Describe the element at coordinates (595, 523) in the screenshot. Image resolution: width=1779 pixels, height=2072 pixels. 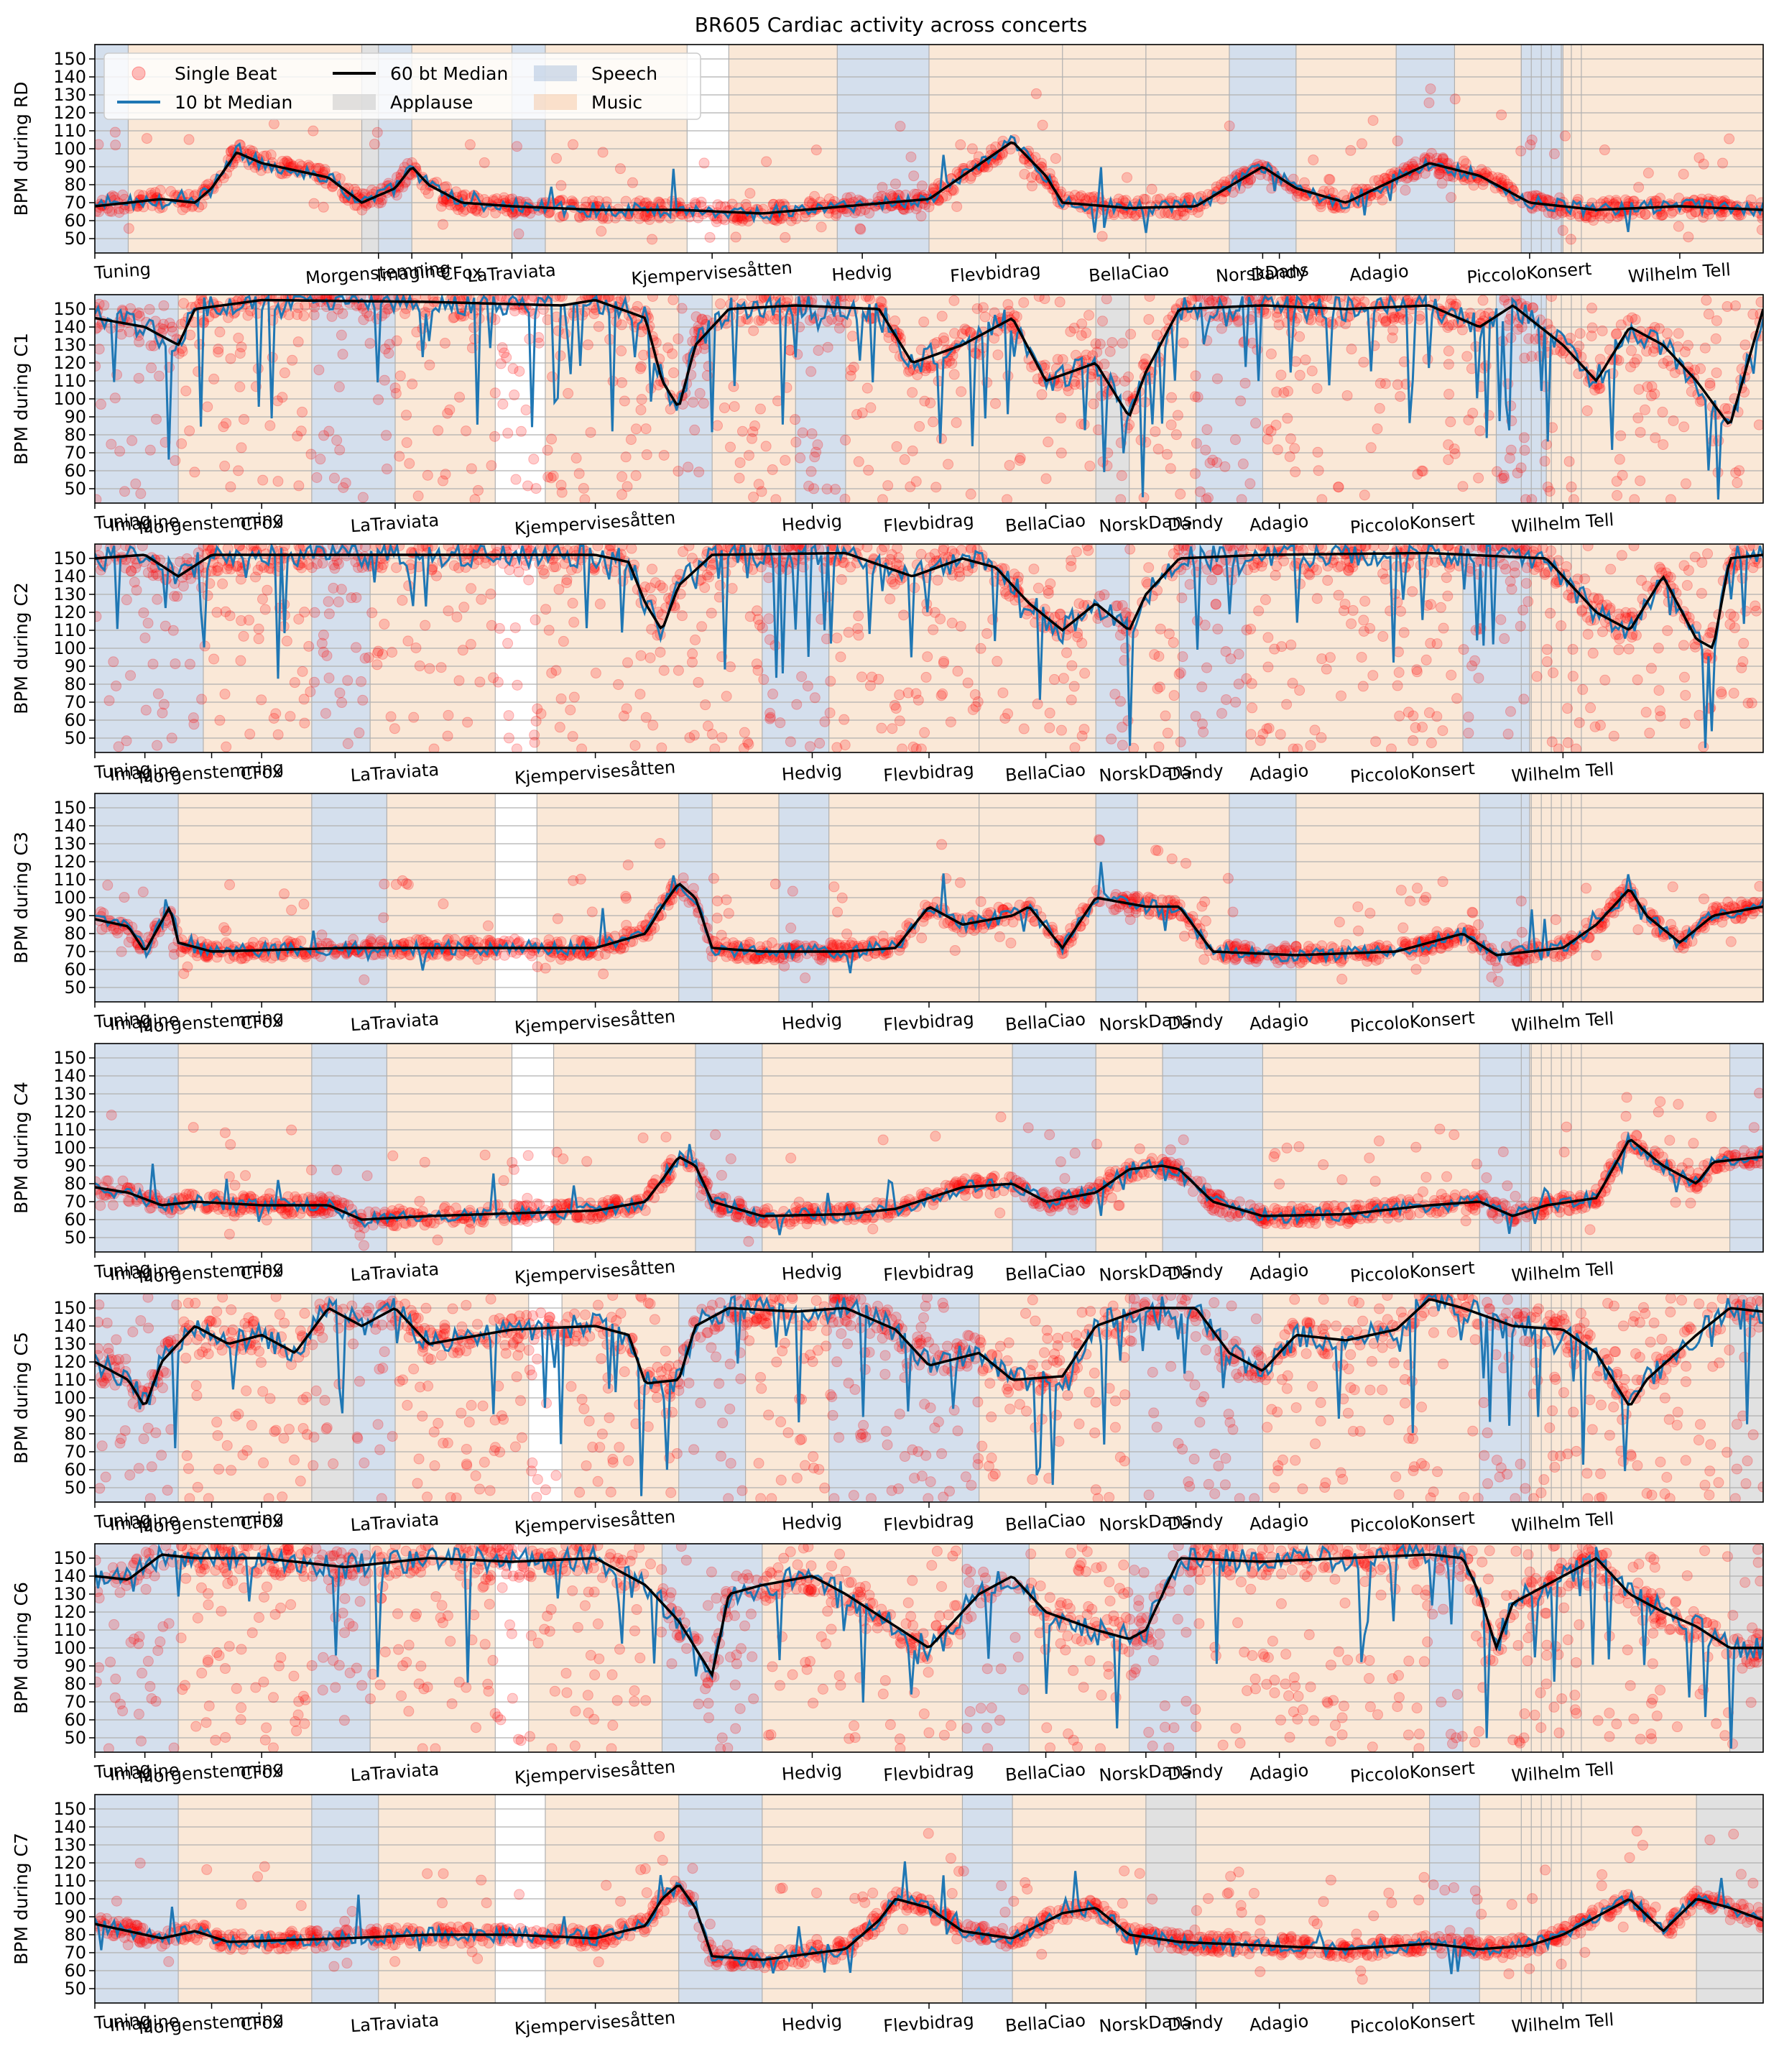
I see `x-tick-label: Kjempervisesåtten` at that location.